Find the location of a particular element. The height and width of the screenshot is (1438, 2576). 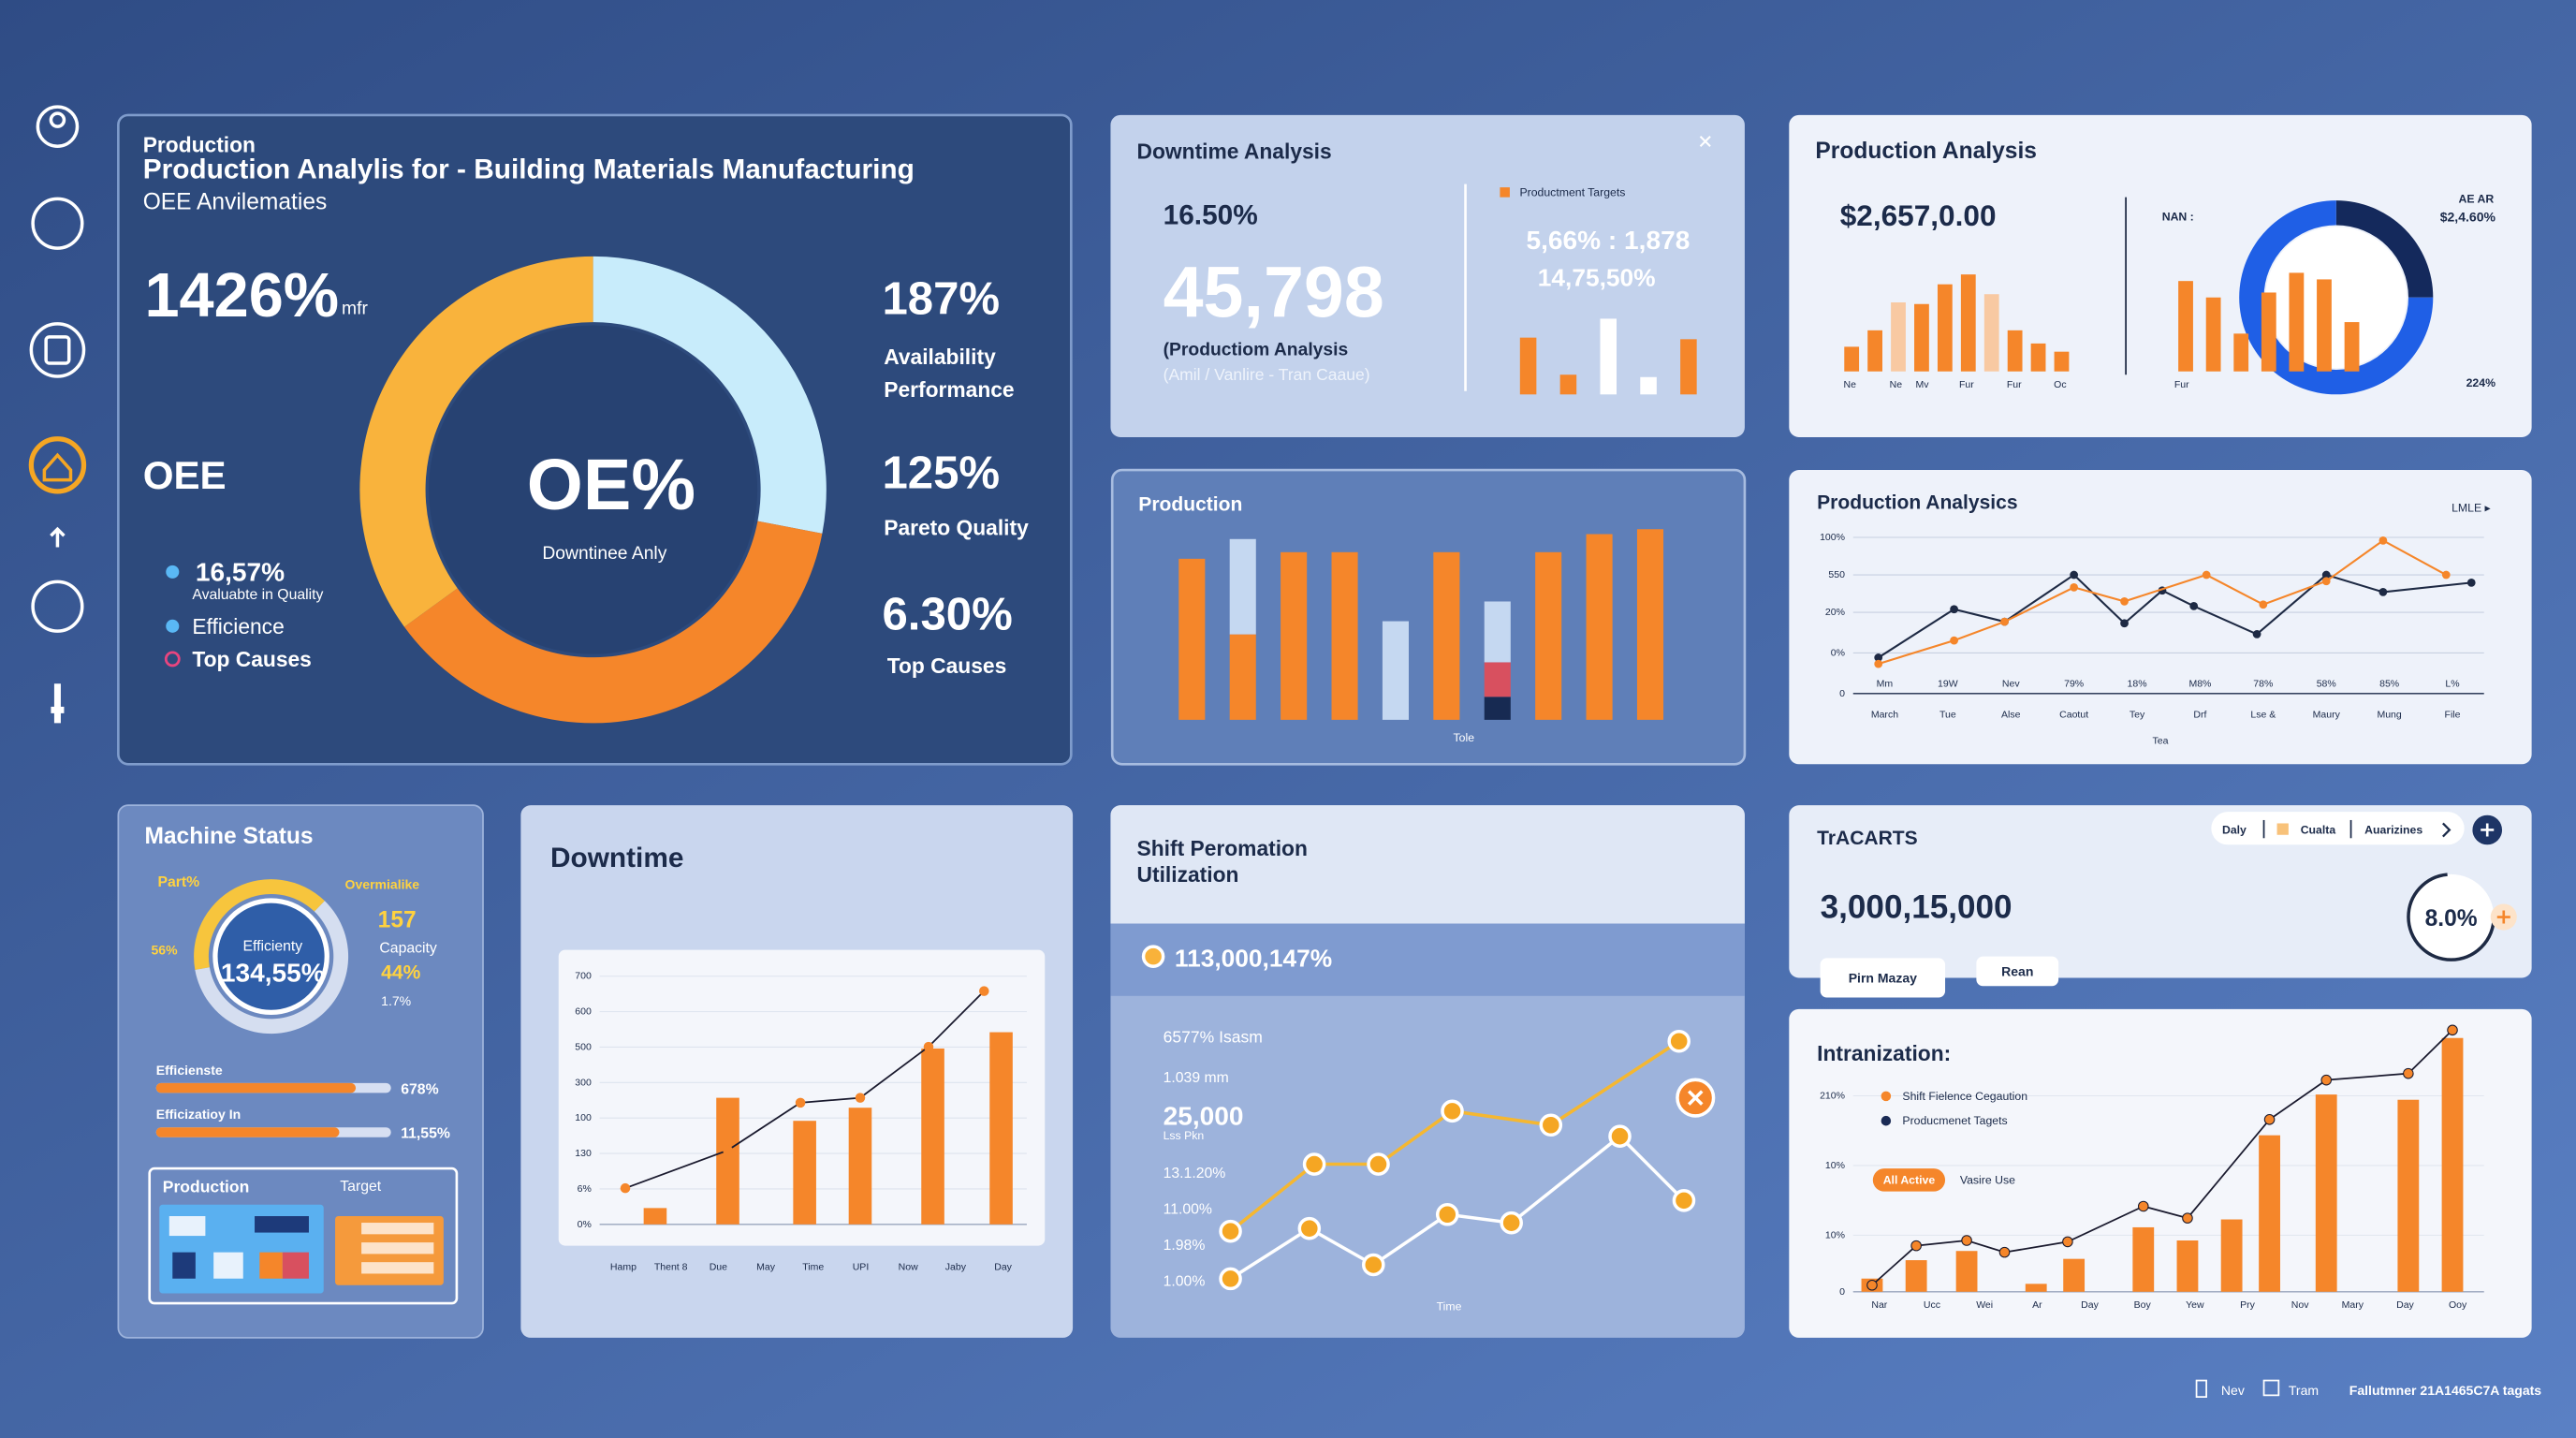

y-tick-label: 100% is located at coordinates (1832, 537).